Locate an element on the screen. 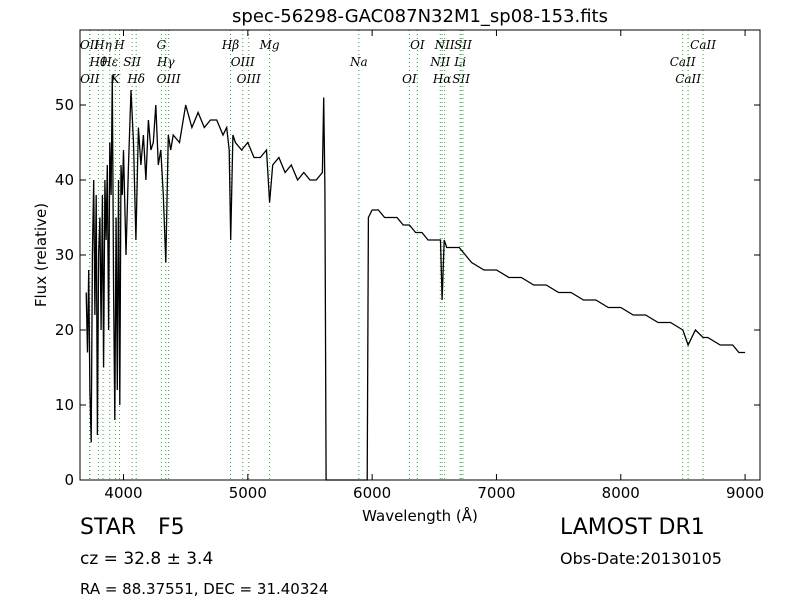 The height and width of the screenshot is (604, 800). spectral-line-label: K is located at coordinates (115, 79).